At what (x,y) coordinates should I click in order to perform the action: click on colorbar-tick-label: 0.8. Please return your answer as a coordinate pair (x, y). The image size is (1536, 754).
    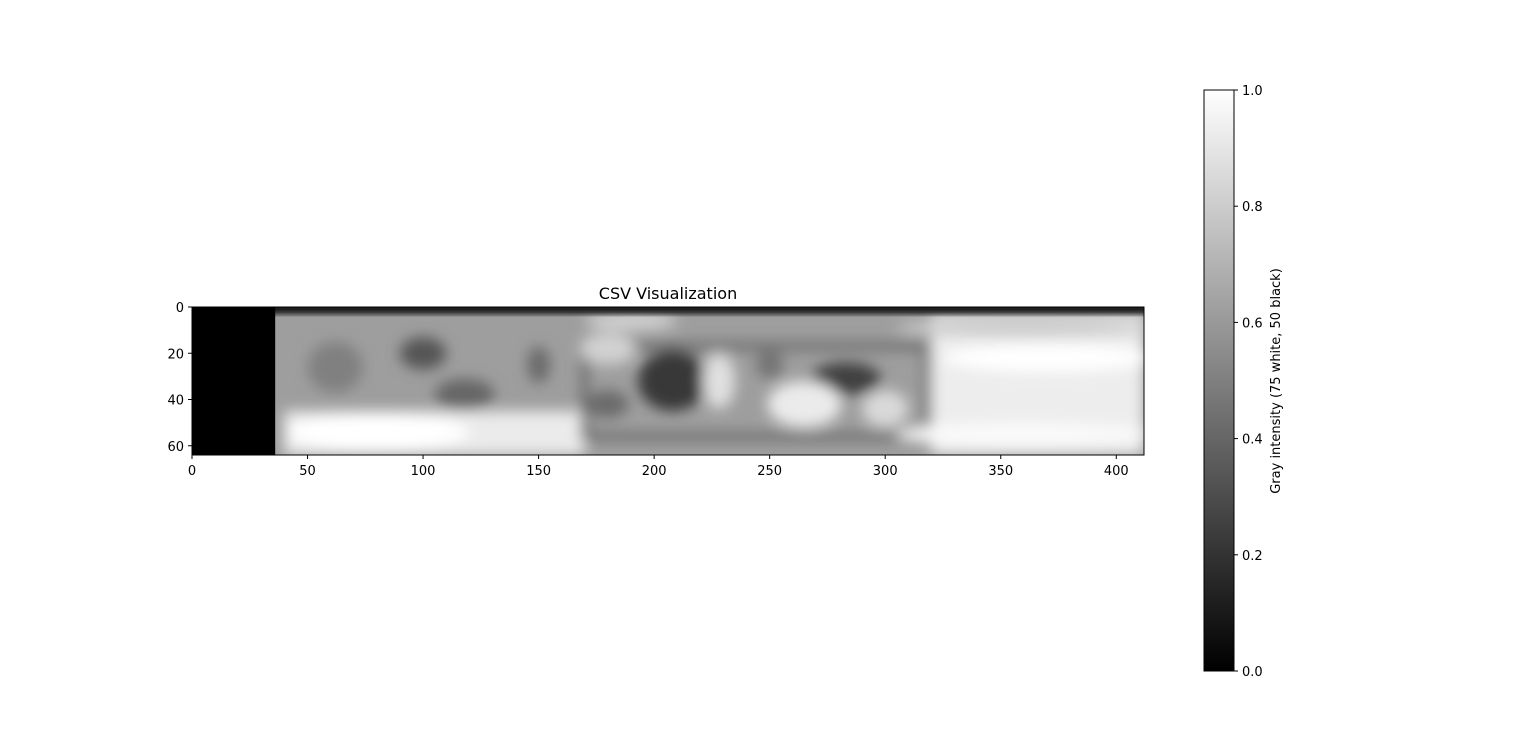
    Looking at the image, I should click on (1252, 207).